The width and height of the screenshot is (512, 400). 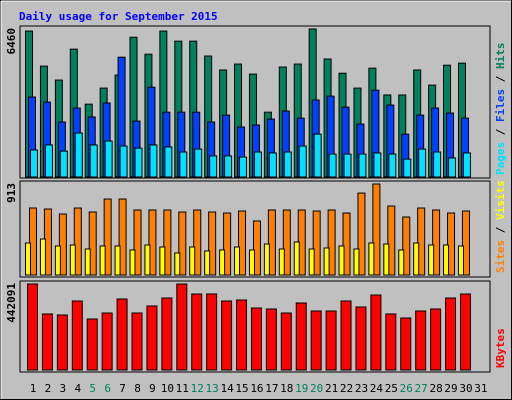 I want to click on x-tick-label: 14, so click(x=227, y=388).